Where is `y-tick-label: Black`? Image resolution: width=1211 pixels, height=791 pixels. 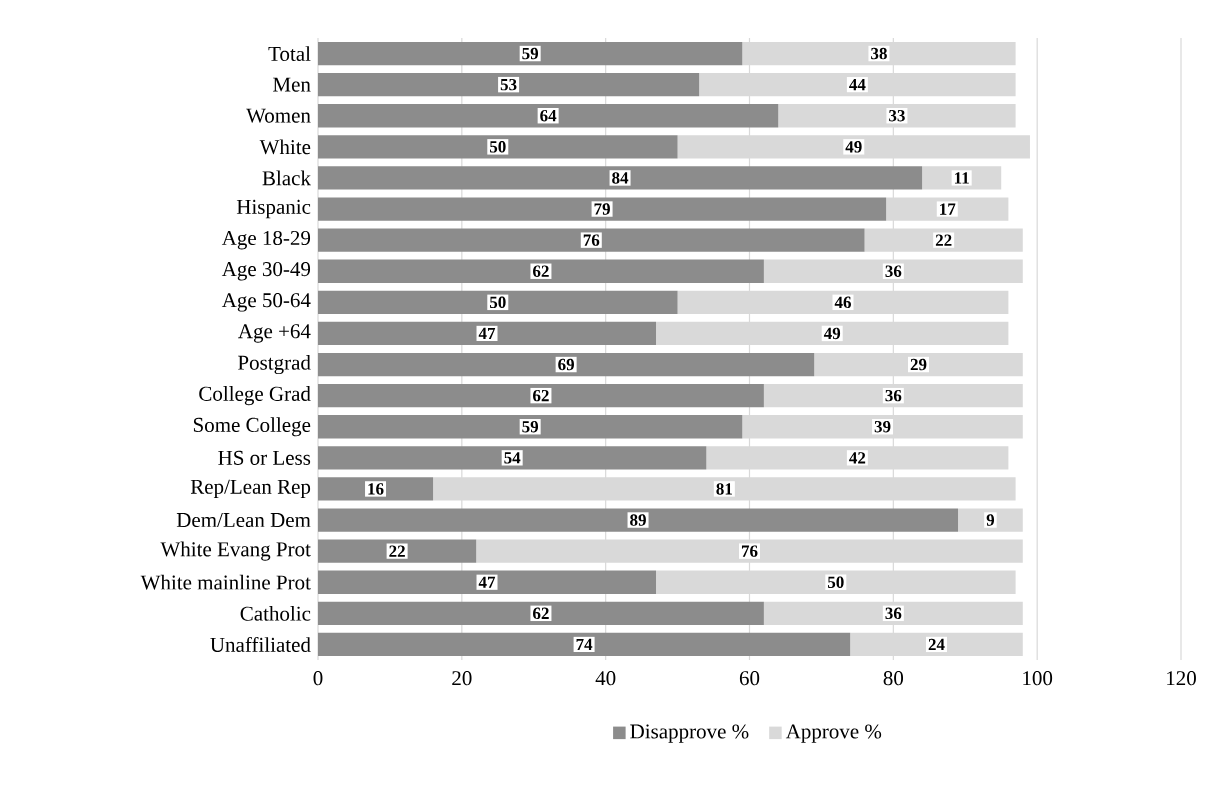 y-tick-label: Black is located at coordinates (286, 178).